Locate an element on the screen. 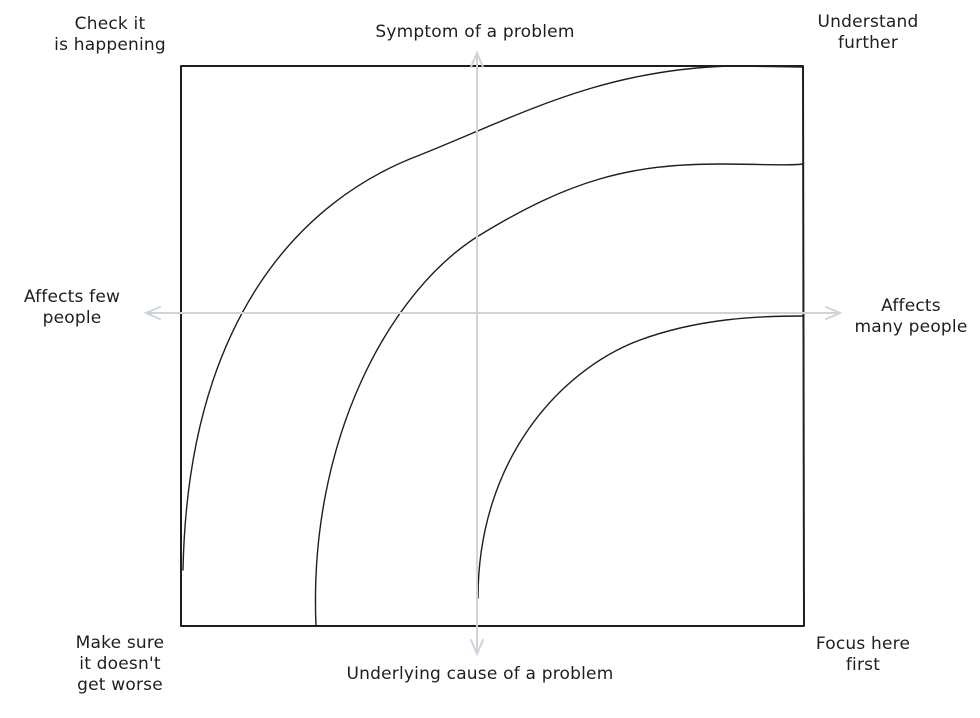 This screenshot has width=980, height=718. corner-label-bottom-right: Focus here first is located at coordinates (863, 654).